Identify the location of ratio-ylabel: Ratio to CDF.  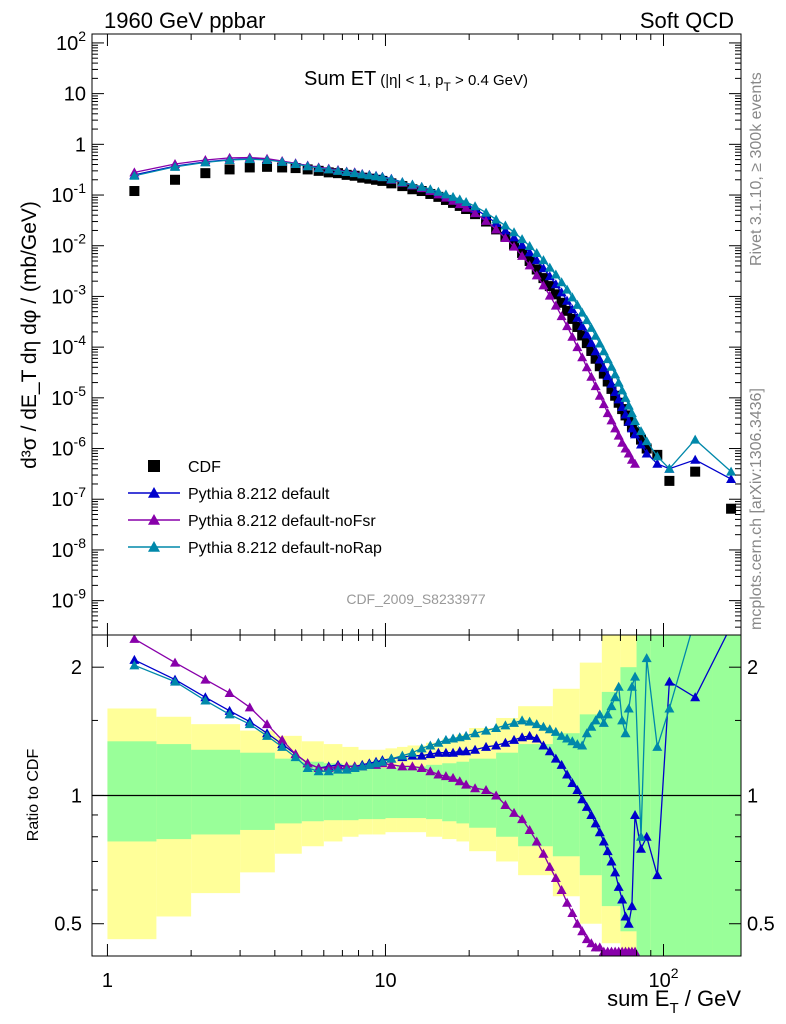
(33, 795).